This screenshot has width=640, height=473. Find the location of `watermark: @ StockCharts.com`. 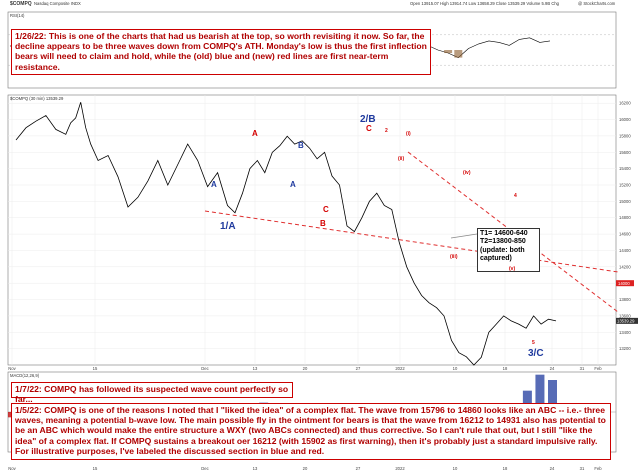

watermark: @ StockCharts.com is located at coordinates (597, 3).